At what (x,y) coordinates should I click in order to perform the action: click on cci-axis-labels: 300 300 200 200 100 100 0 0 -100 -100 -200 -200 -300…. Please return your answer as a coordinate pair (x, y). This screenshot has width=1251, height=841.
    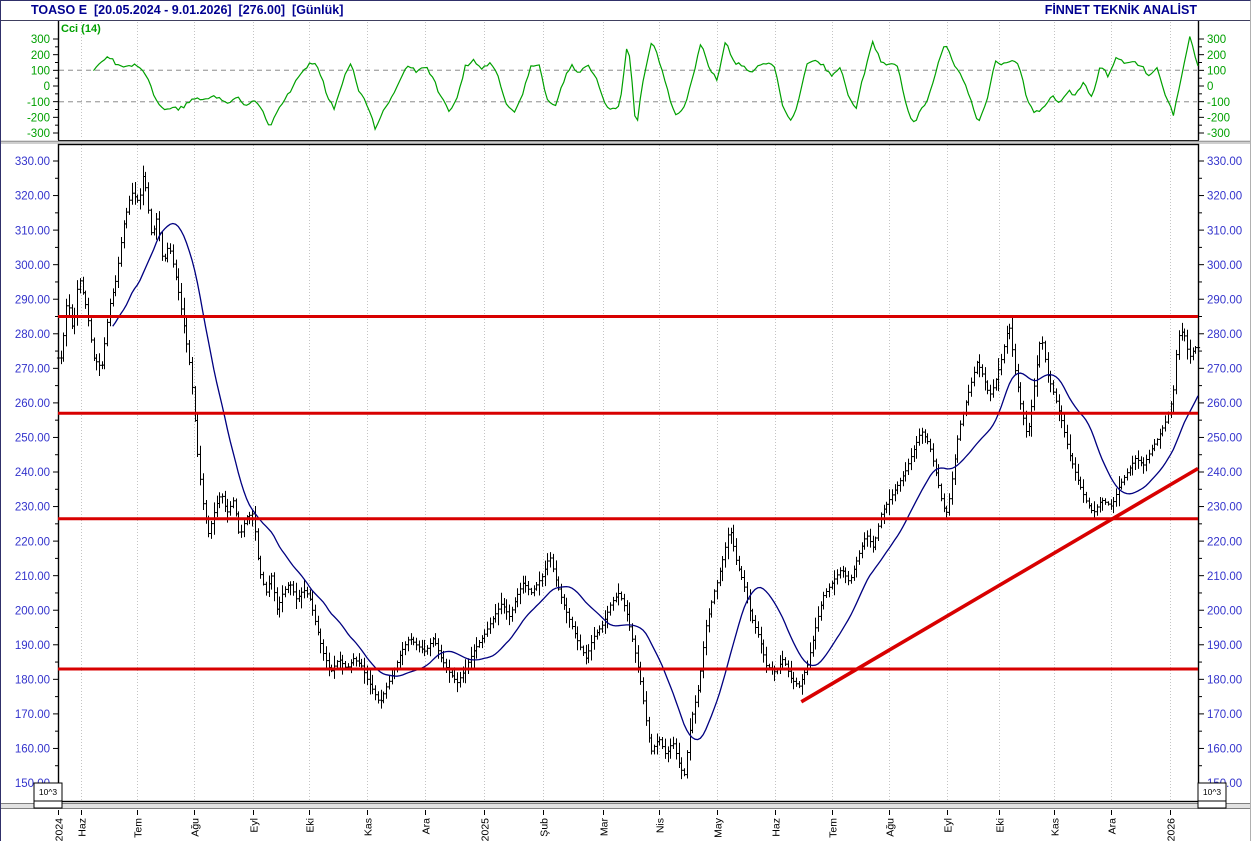
    Looking at the image, I should click on (628, 87).